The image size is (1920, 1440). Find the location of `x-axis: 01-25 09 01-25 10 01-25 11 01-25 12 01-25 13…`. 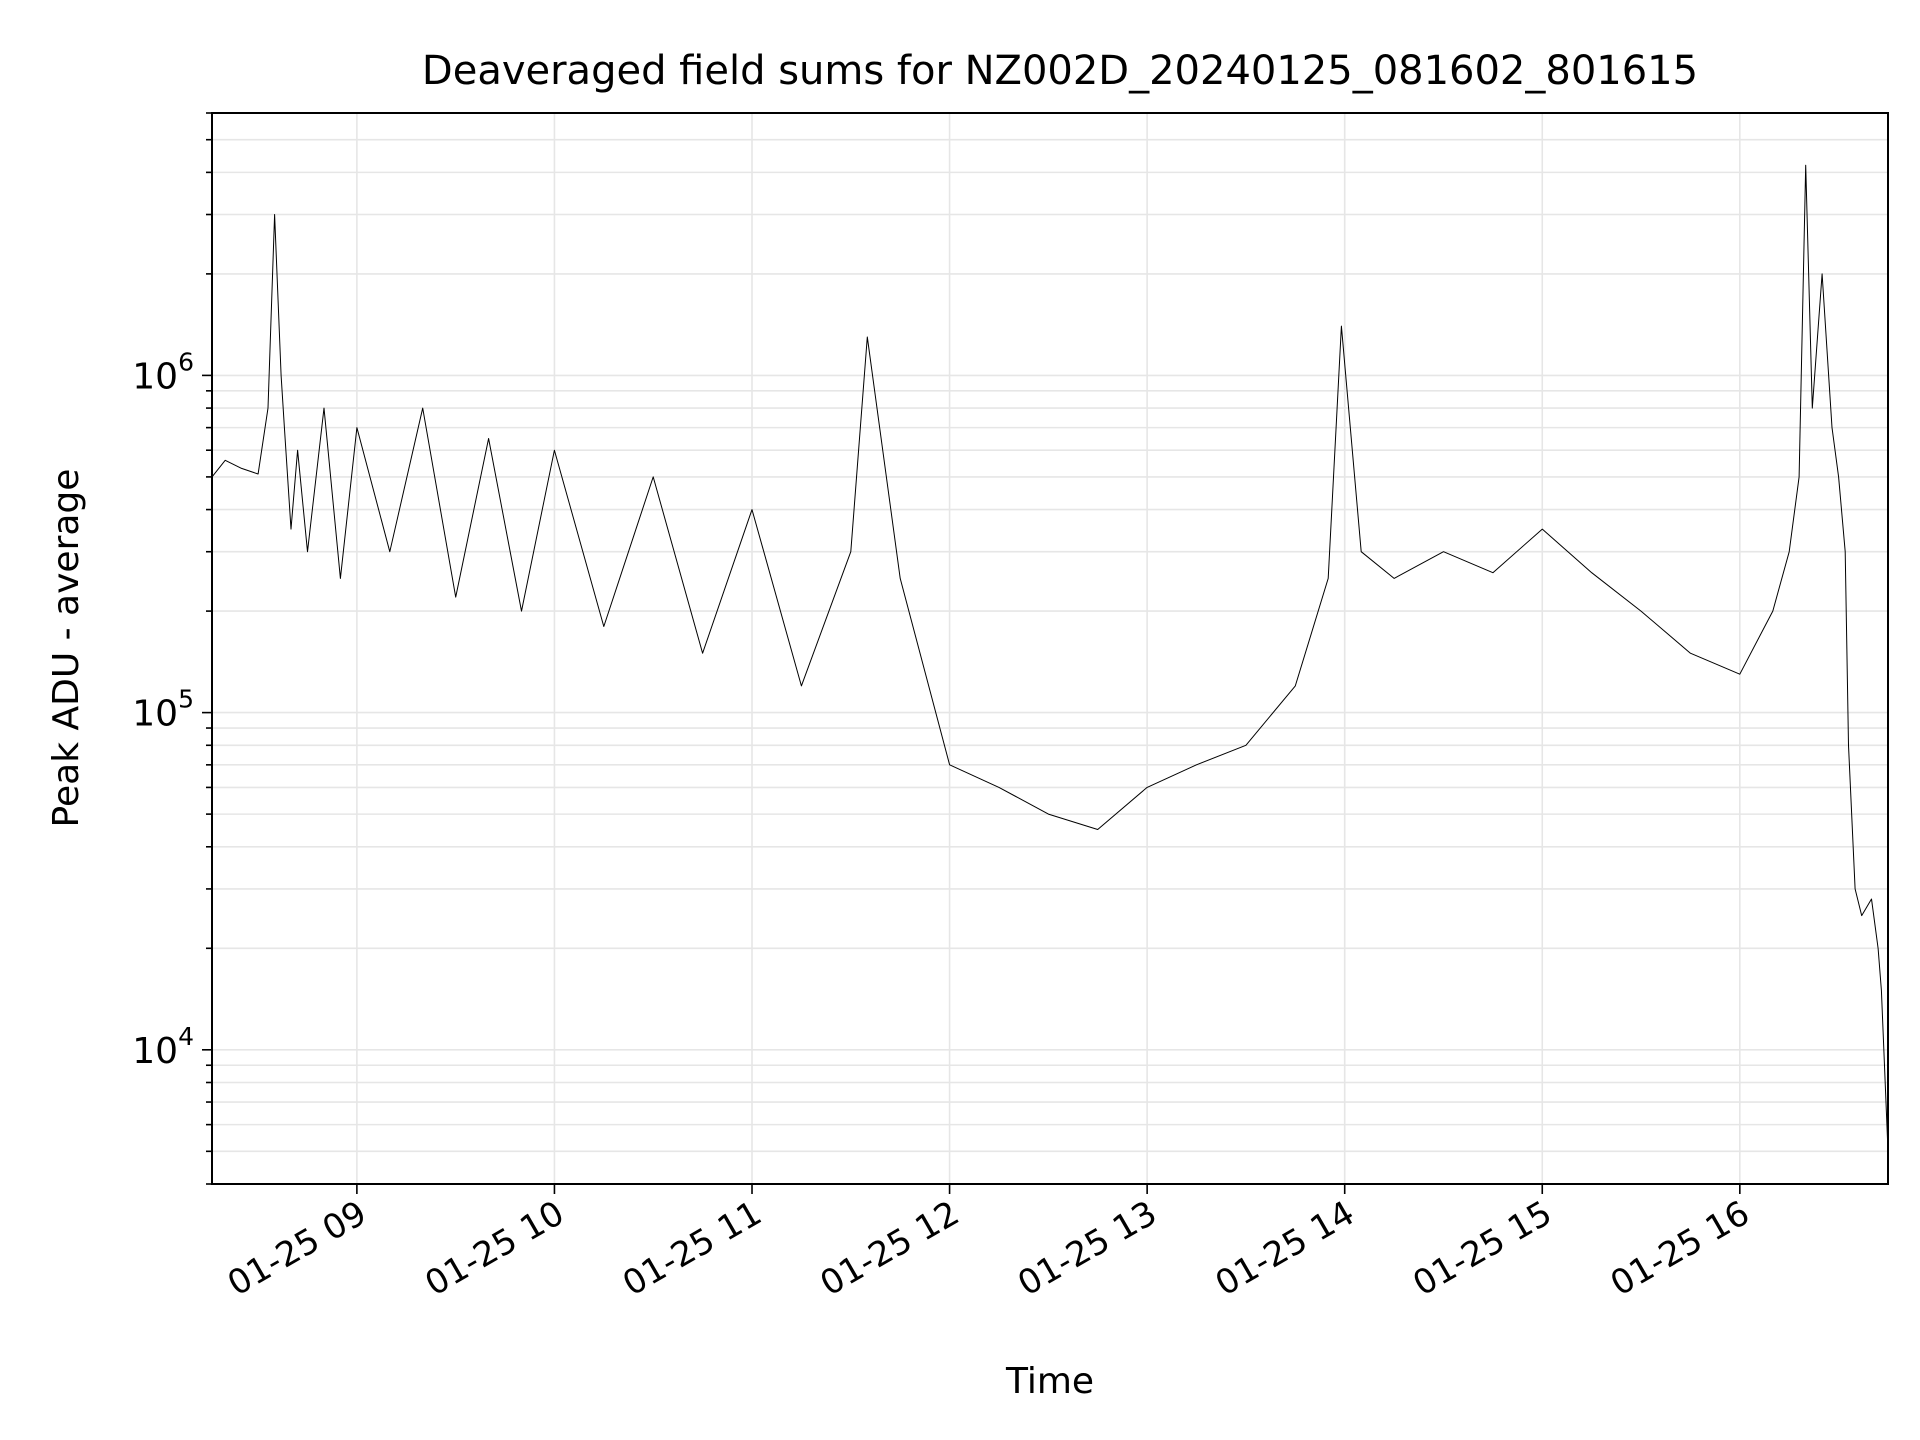

x-axis: 01-25 09 01-25 10 01-25 11 01-25 12 01-25 13… is located at coordinates (988, 1244).